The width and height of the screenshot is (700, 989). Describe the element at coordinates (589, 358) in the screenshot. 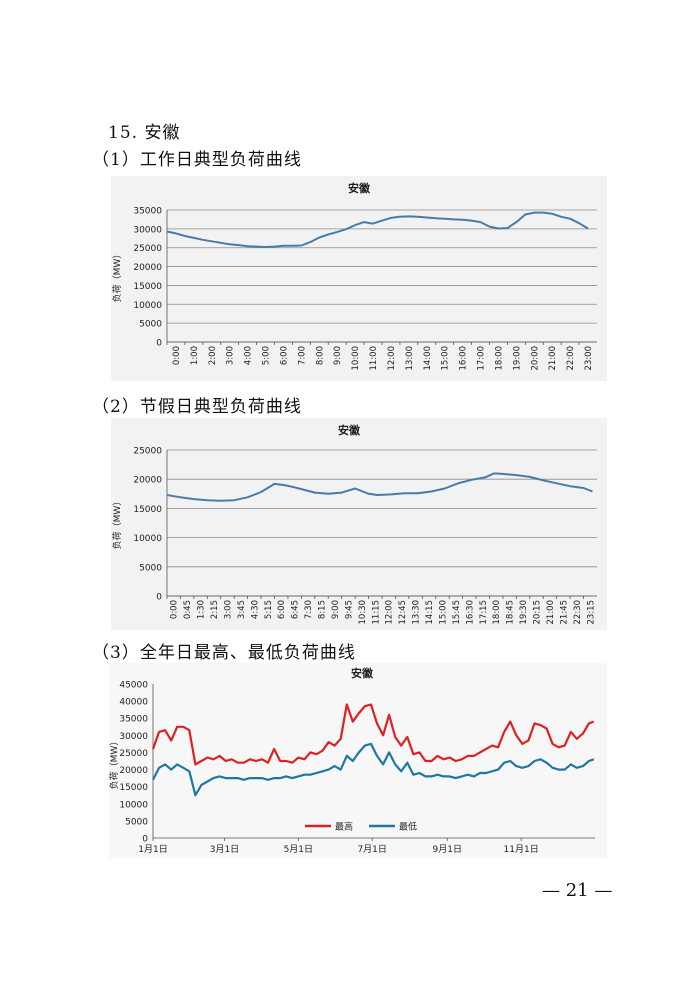

I see `x-tick-label: 23:00` at that location.